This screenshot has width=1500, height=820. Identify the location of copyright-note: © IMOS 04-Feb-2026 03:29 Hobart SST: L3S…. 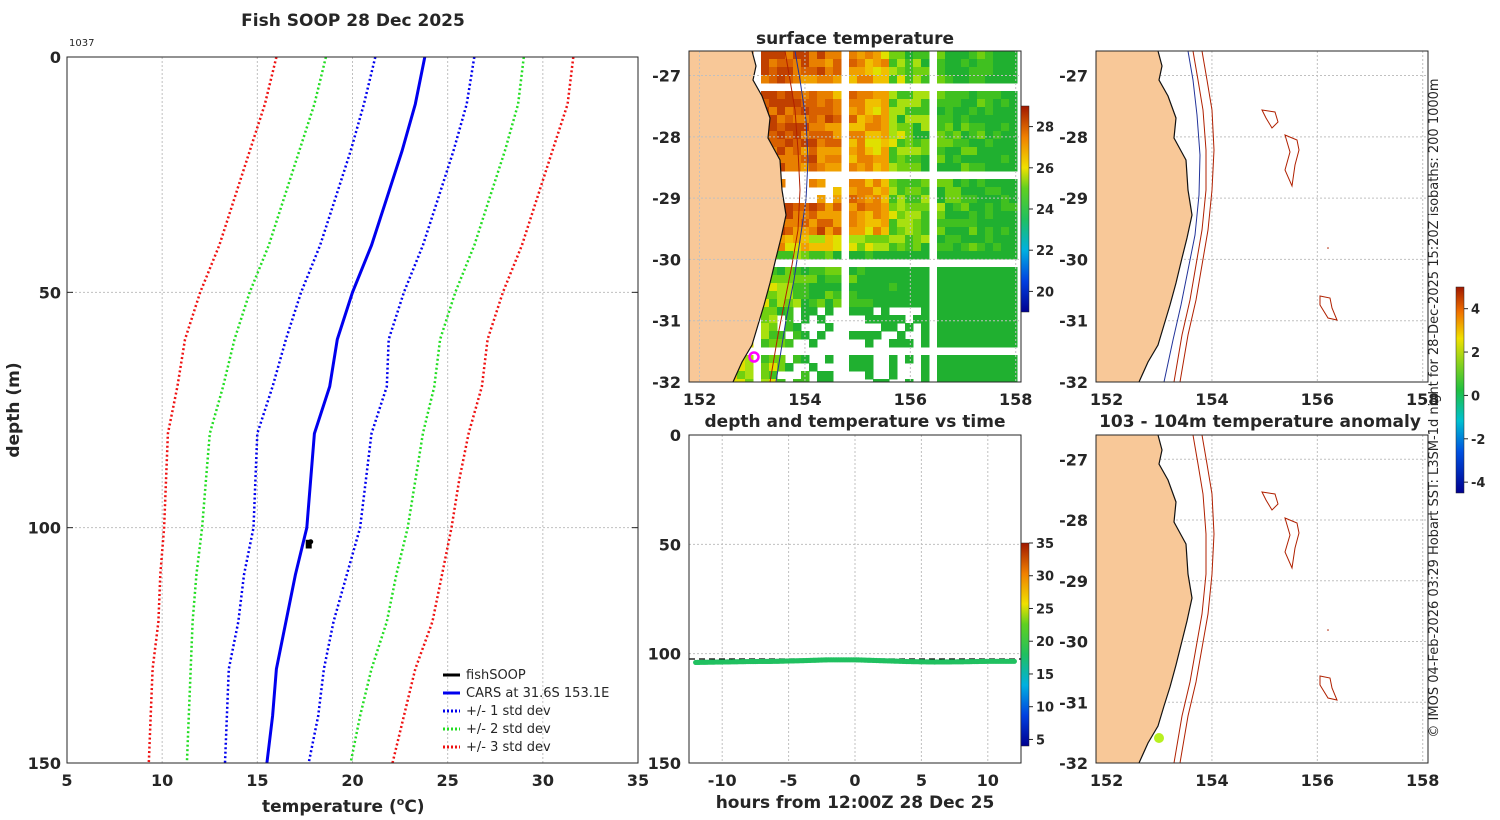
(1434, 407).